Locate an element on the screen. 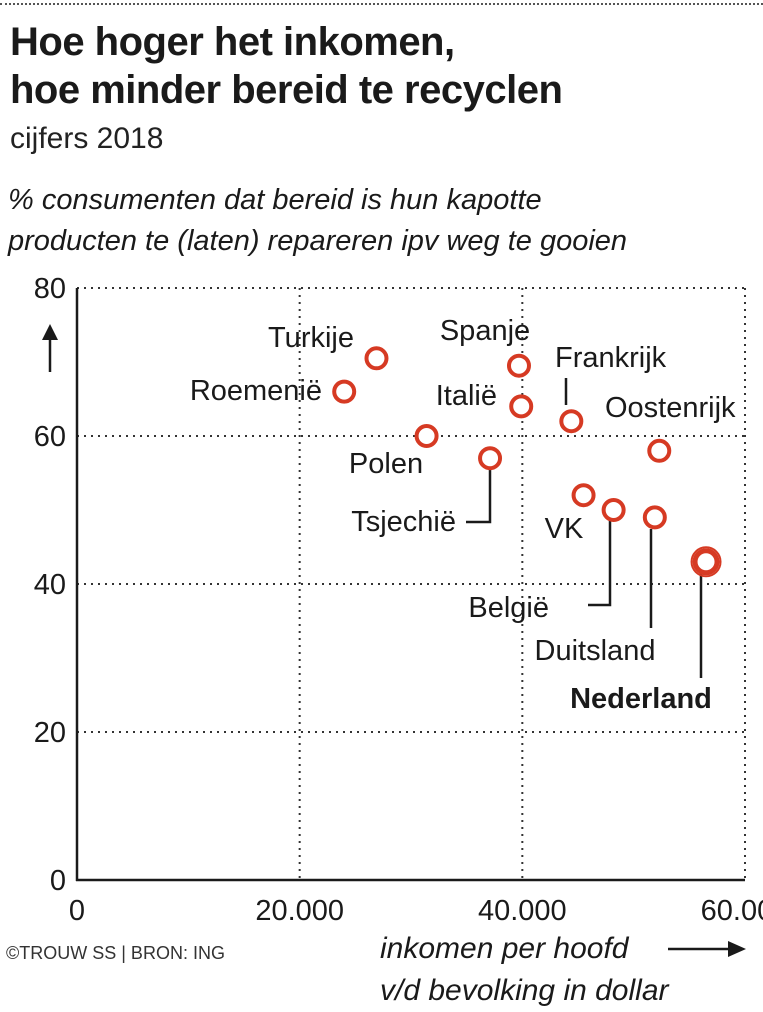  point-label-vk: VK is located at coordinates (564, 529).